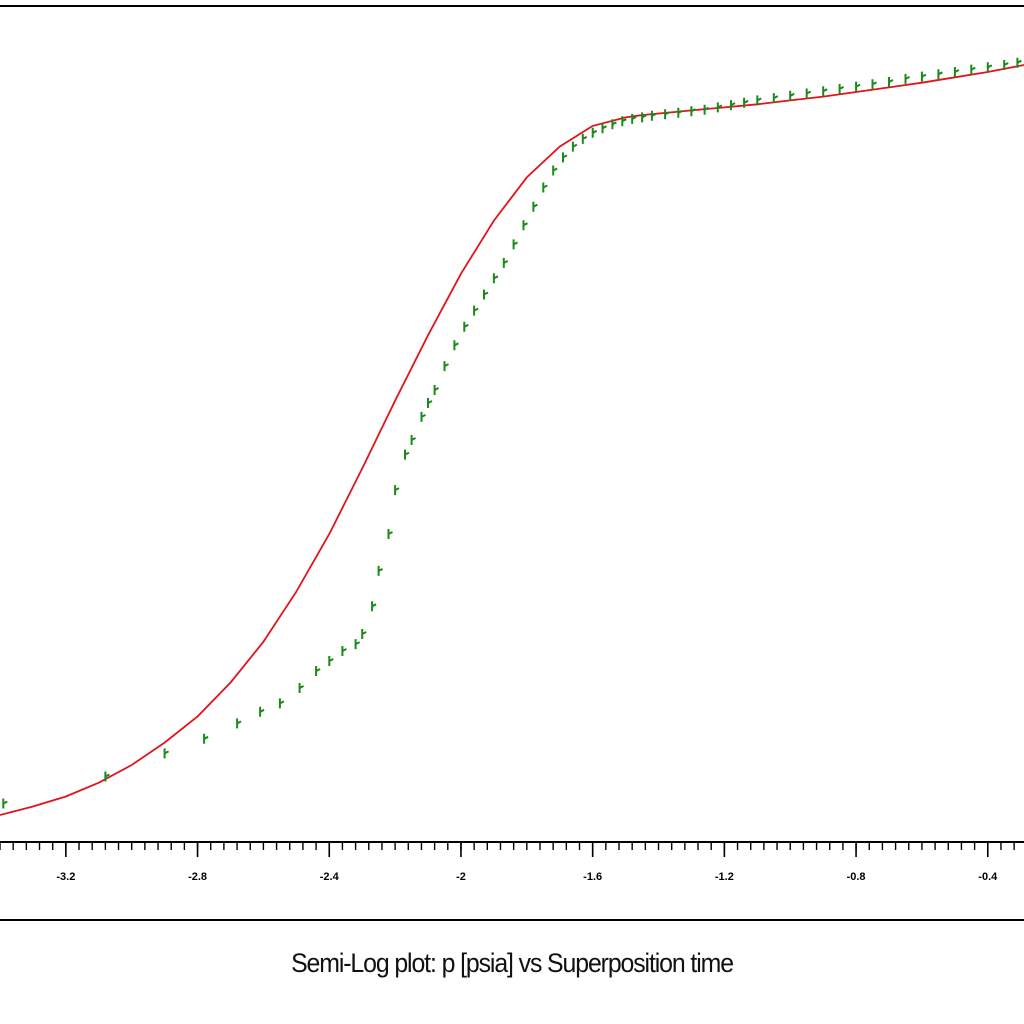 This screenshot has width=1024, height=1024. What do you see at coordinates (592, 877) in the screenshot?
I see `x-tick-label: -1.6` at bounding box center [592, 877].